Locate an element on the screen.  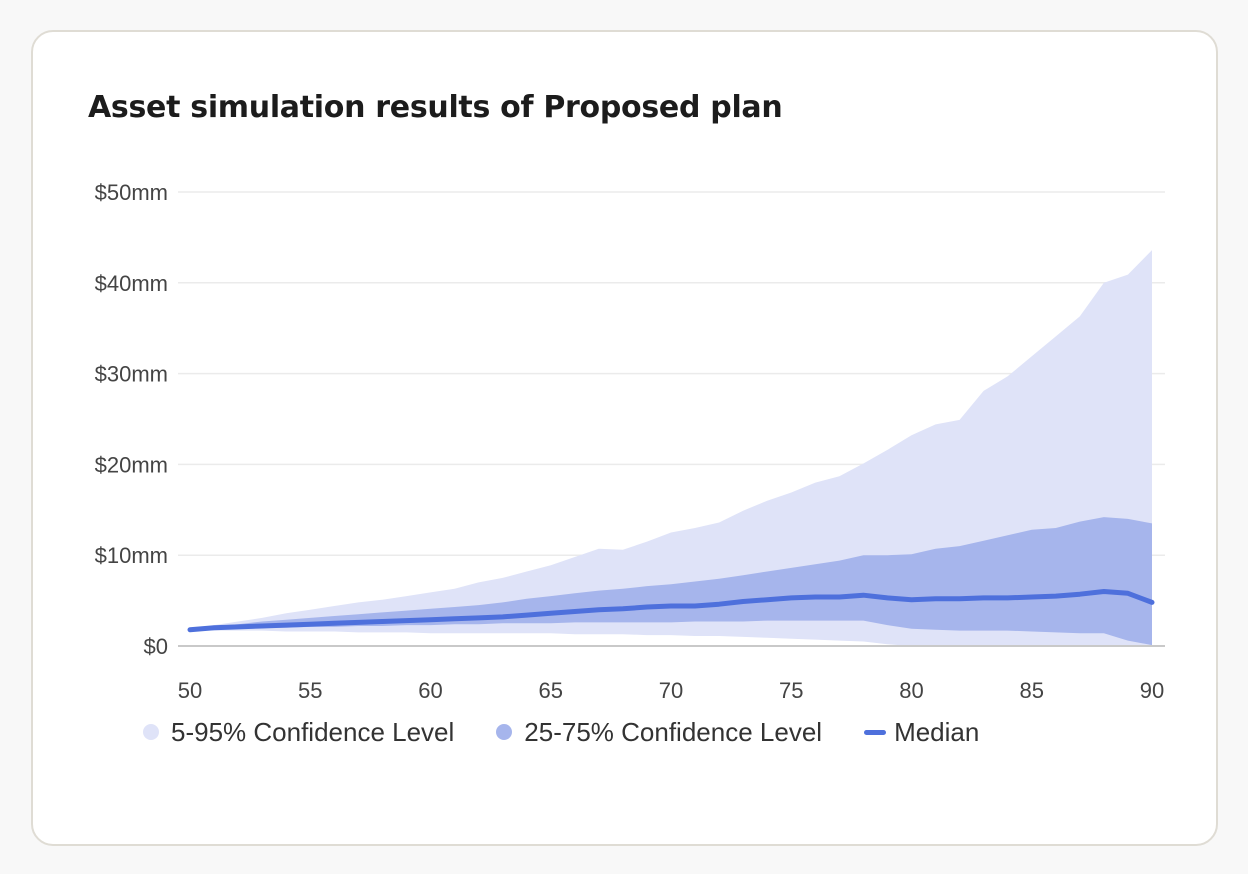
y-tick-label: $50mm is located at coordinates (131, 192).